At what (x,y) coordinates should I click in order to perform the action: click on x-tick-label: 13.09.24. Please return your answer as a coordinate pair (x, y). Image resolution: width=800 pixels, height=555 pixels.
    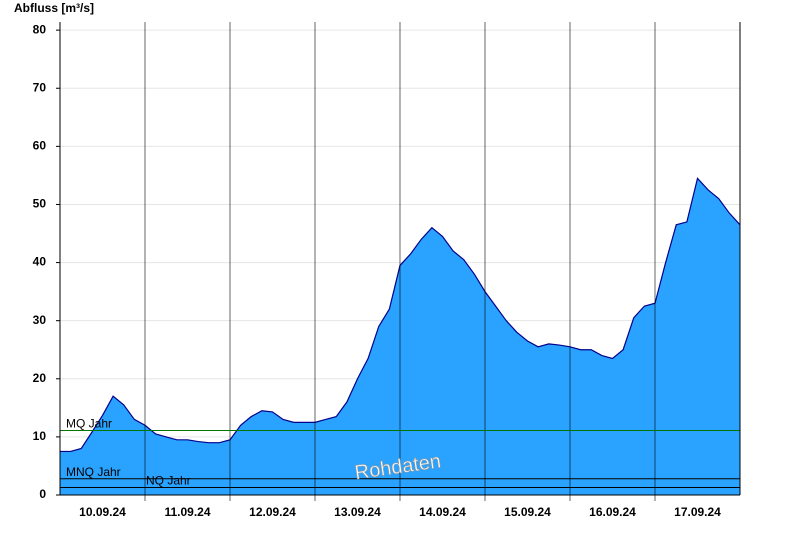
    Looking at the image, I should click on (357, 512).